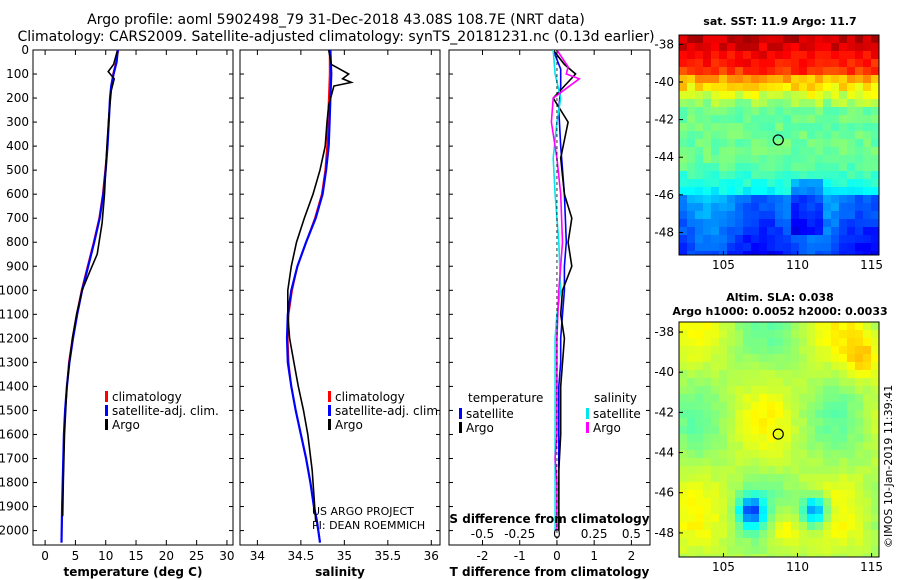 This screenshot has height=580, width=900. What do you see at coordinates (557, 534) in the screenshot?
I see `x-tick-label-secondary: 0` at bounding box center [557, 534].